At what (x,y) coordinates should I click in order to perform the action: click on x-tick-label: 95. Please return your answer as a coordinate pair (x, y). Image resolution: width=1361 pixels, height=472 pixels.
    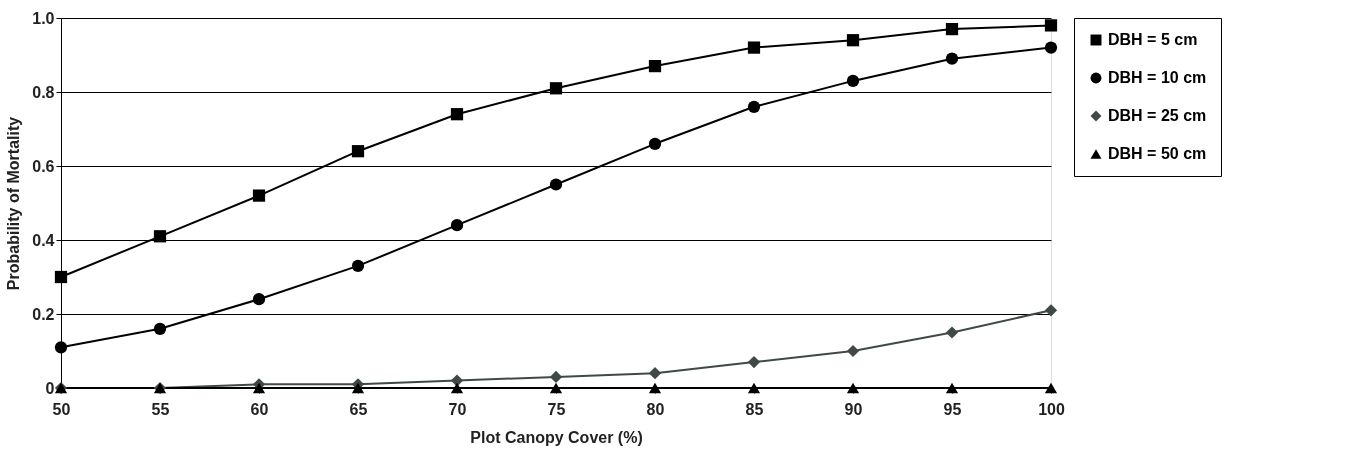
    Looking at the image, I should click on (952, 409).